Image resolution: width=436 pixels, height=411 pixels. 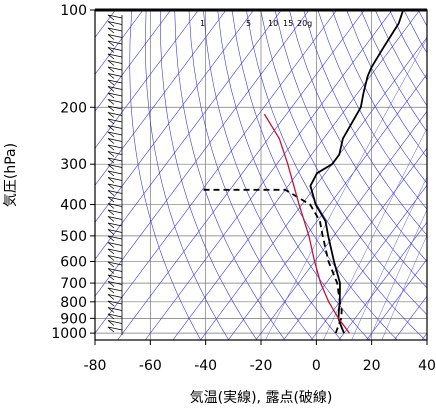 I want to click on parcel-line, so click(x=307, y=223).